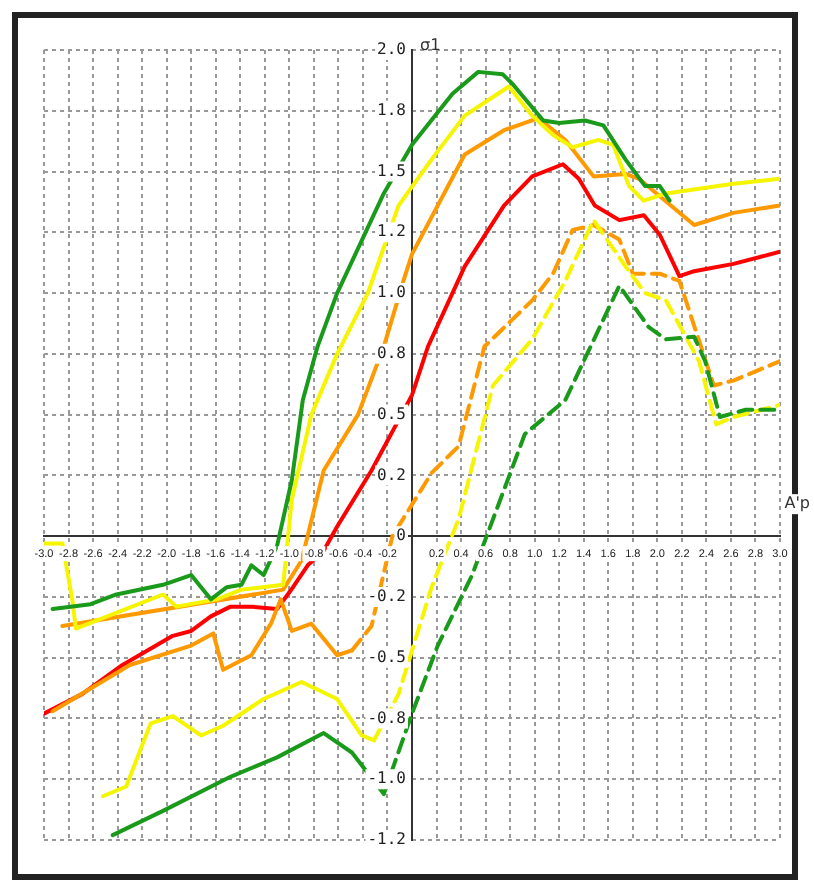 Image resolution: width=814 pixels, height=892 pixels. Describe the element at coordinates (387, 656) in the screenshot. I see `y-tick-label: -0.5` at that location.